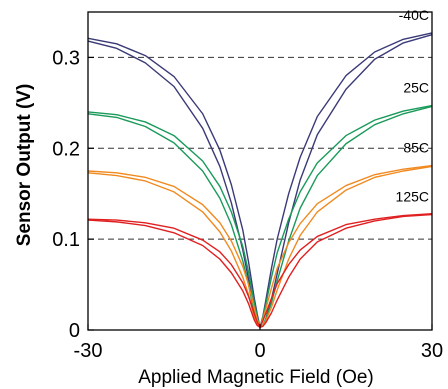  I want to click on series-label: -40C, so click(414, 15).